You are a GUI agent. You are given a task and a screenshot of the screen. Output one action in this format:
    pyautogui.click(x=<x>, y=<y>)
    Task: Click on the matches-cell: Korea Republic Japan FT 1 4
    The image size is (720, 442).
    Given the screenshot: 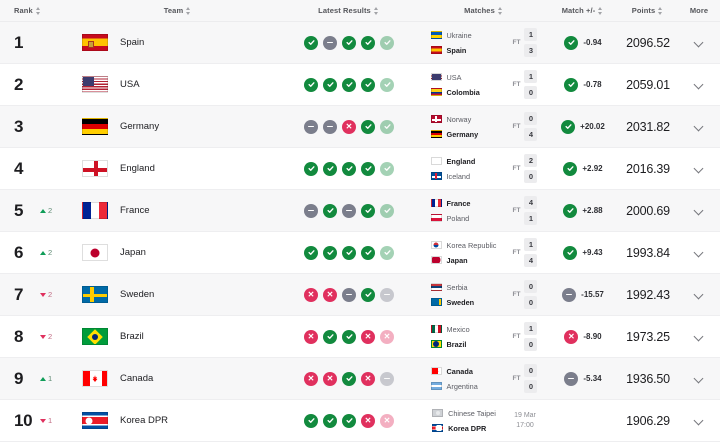 What is the action you would take?
    pyautogui.click(x=484, y=253)
    